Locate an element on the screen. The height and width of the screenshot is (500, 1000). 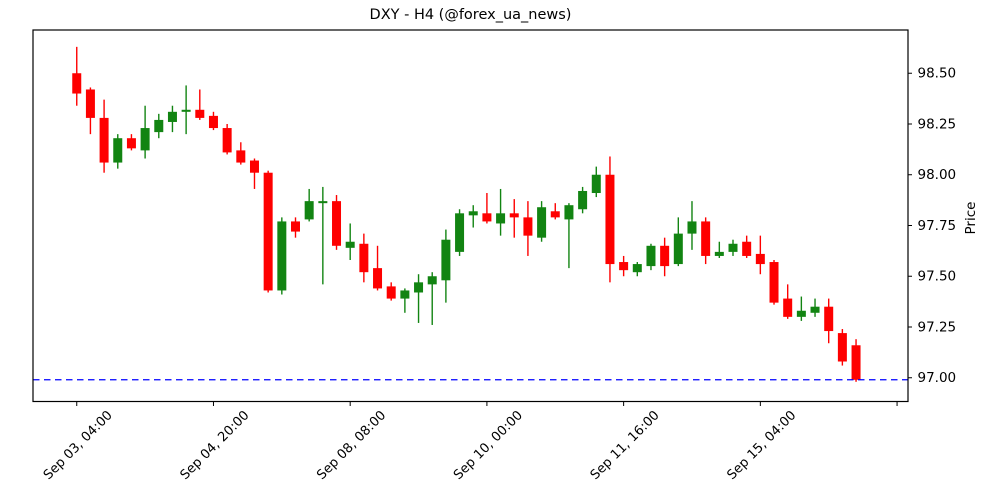
y-tick-label: 97.00 is located at coordinates (937, 378).